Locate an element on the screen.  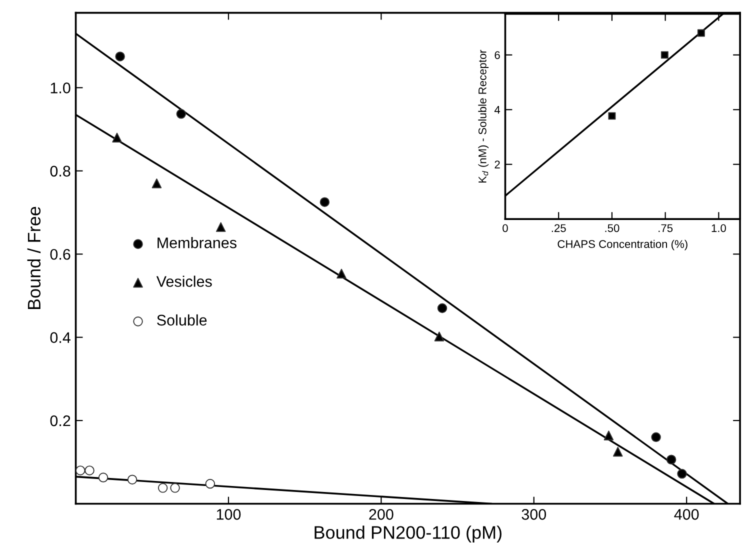
y-tick-label: 0.4 is located at coordinates (60, 337).